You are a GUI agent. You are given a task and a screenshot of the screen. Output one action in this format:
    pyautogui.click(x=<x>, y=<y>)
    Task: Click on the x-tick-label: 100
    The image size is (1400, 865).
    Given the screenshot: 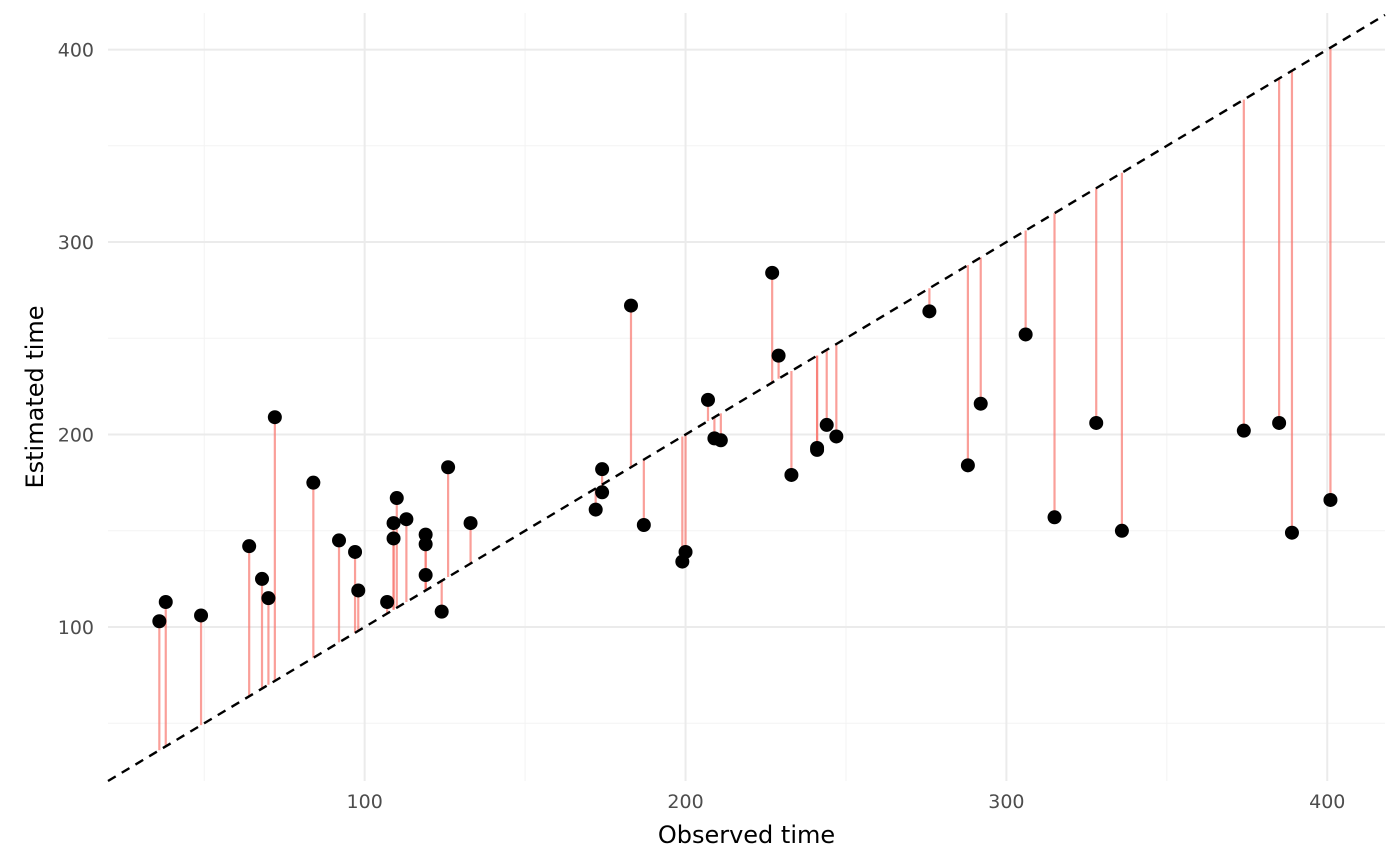 What is the action you would take?
    pyautogui.click(x=365, y=802)
    